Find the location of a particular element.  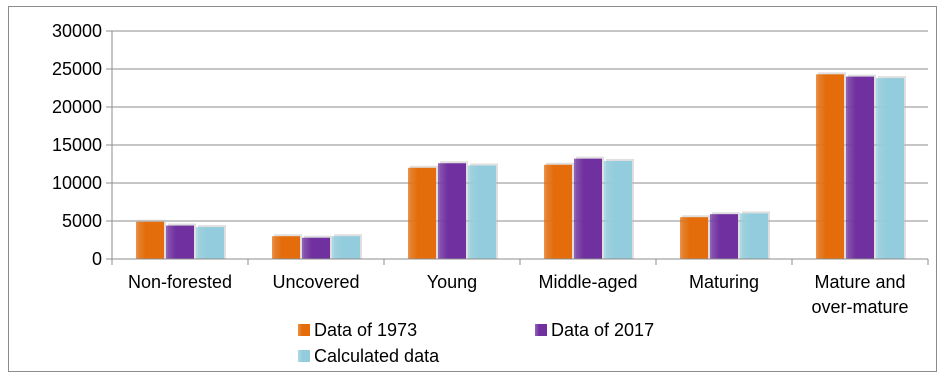

category-label: over-mature is located at coordinates (859, 307).